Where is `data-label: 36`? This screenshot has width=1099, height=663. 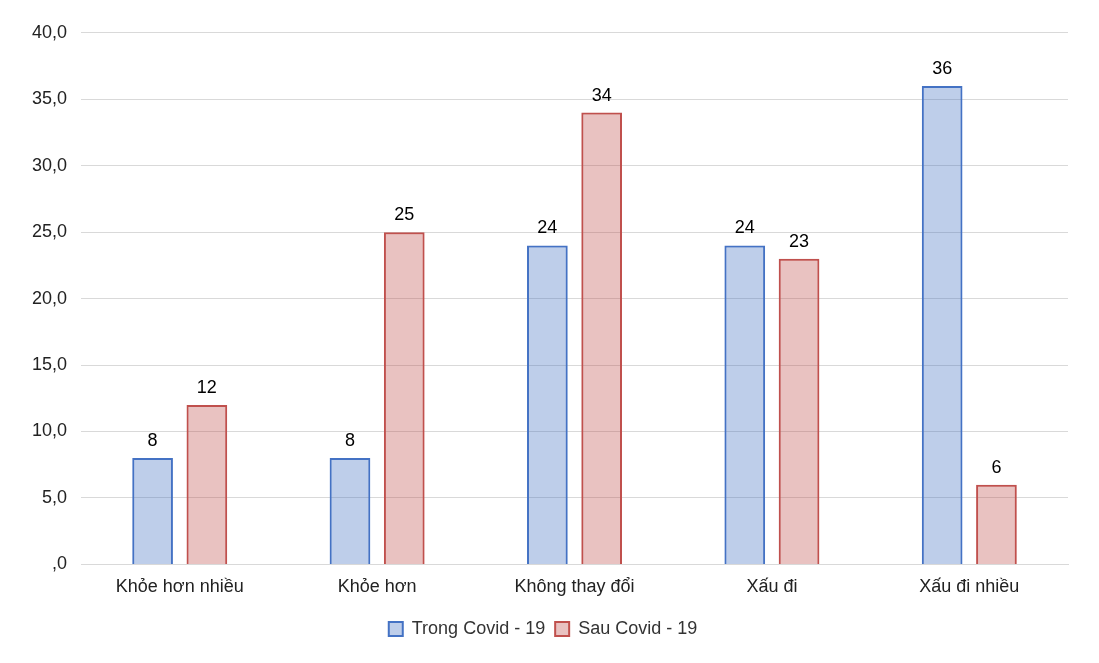 data-label: 36 is located at coordinates (942, 67).